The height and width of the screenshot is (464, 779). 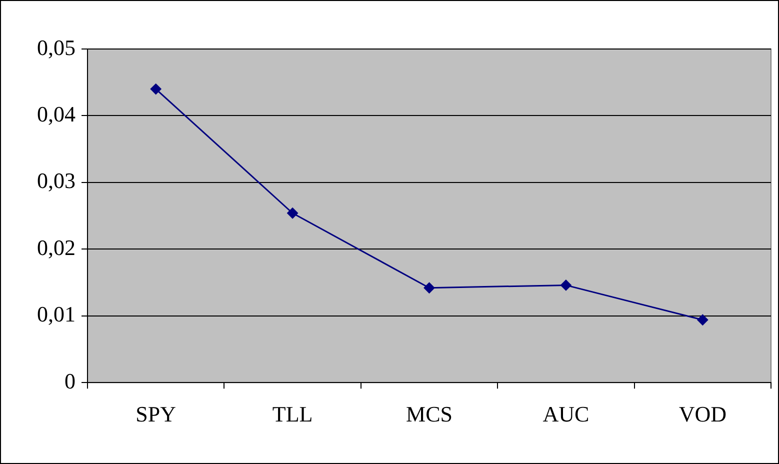 What do you see at coordinates (56, 47) in the screenshot?
I see `y-tick-label: 0,05` at bounding box center [56, 47].